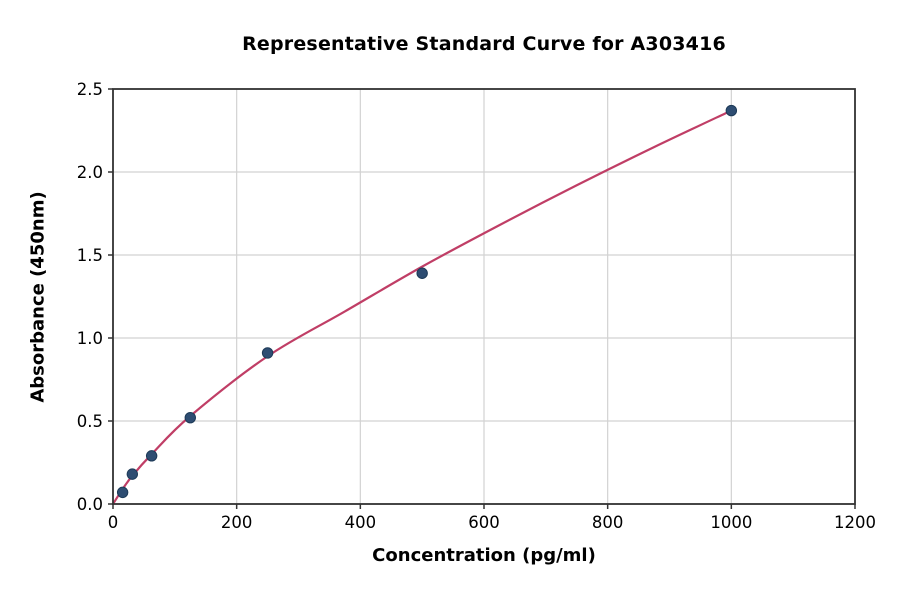  I want to click on x-tick-label: 200, so click(237, 522).